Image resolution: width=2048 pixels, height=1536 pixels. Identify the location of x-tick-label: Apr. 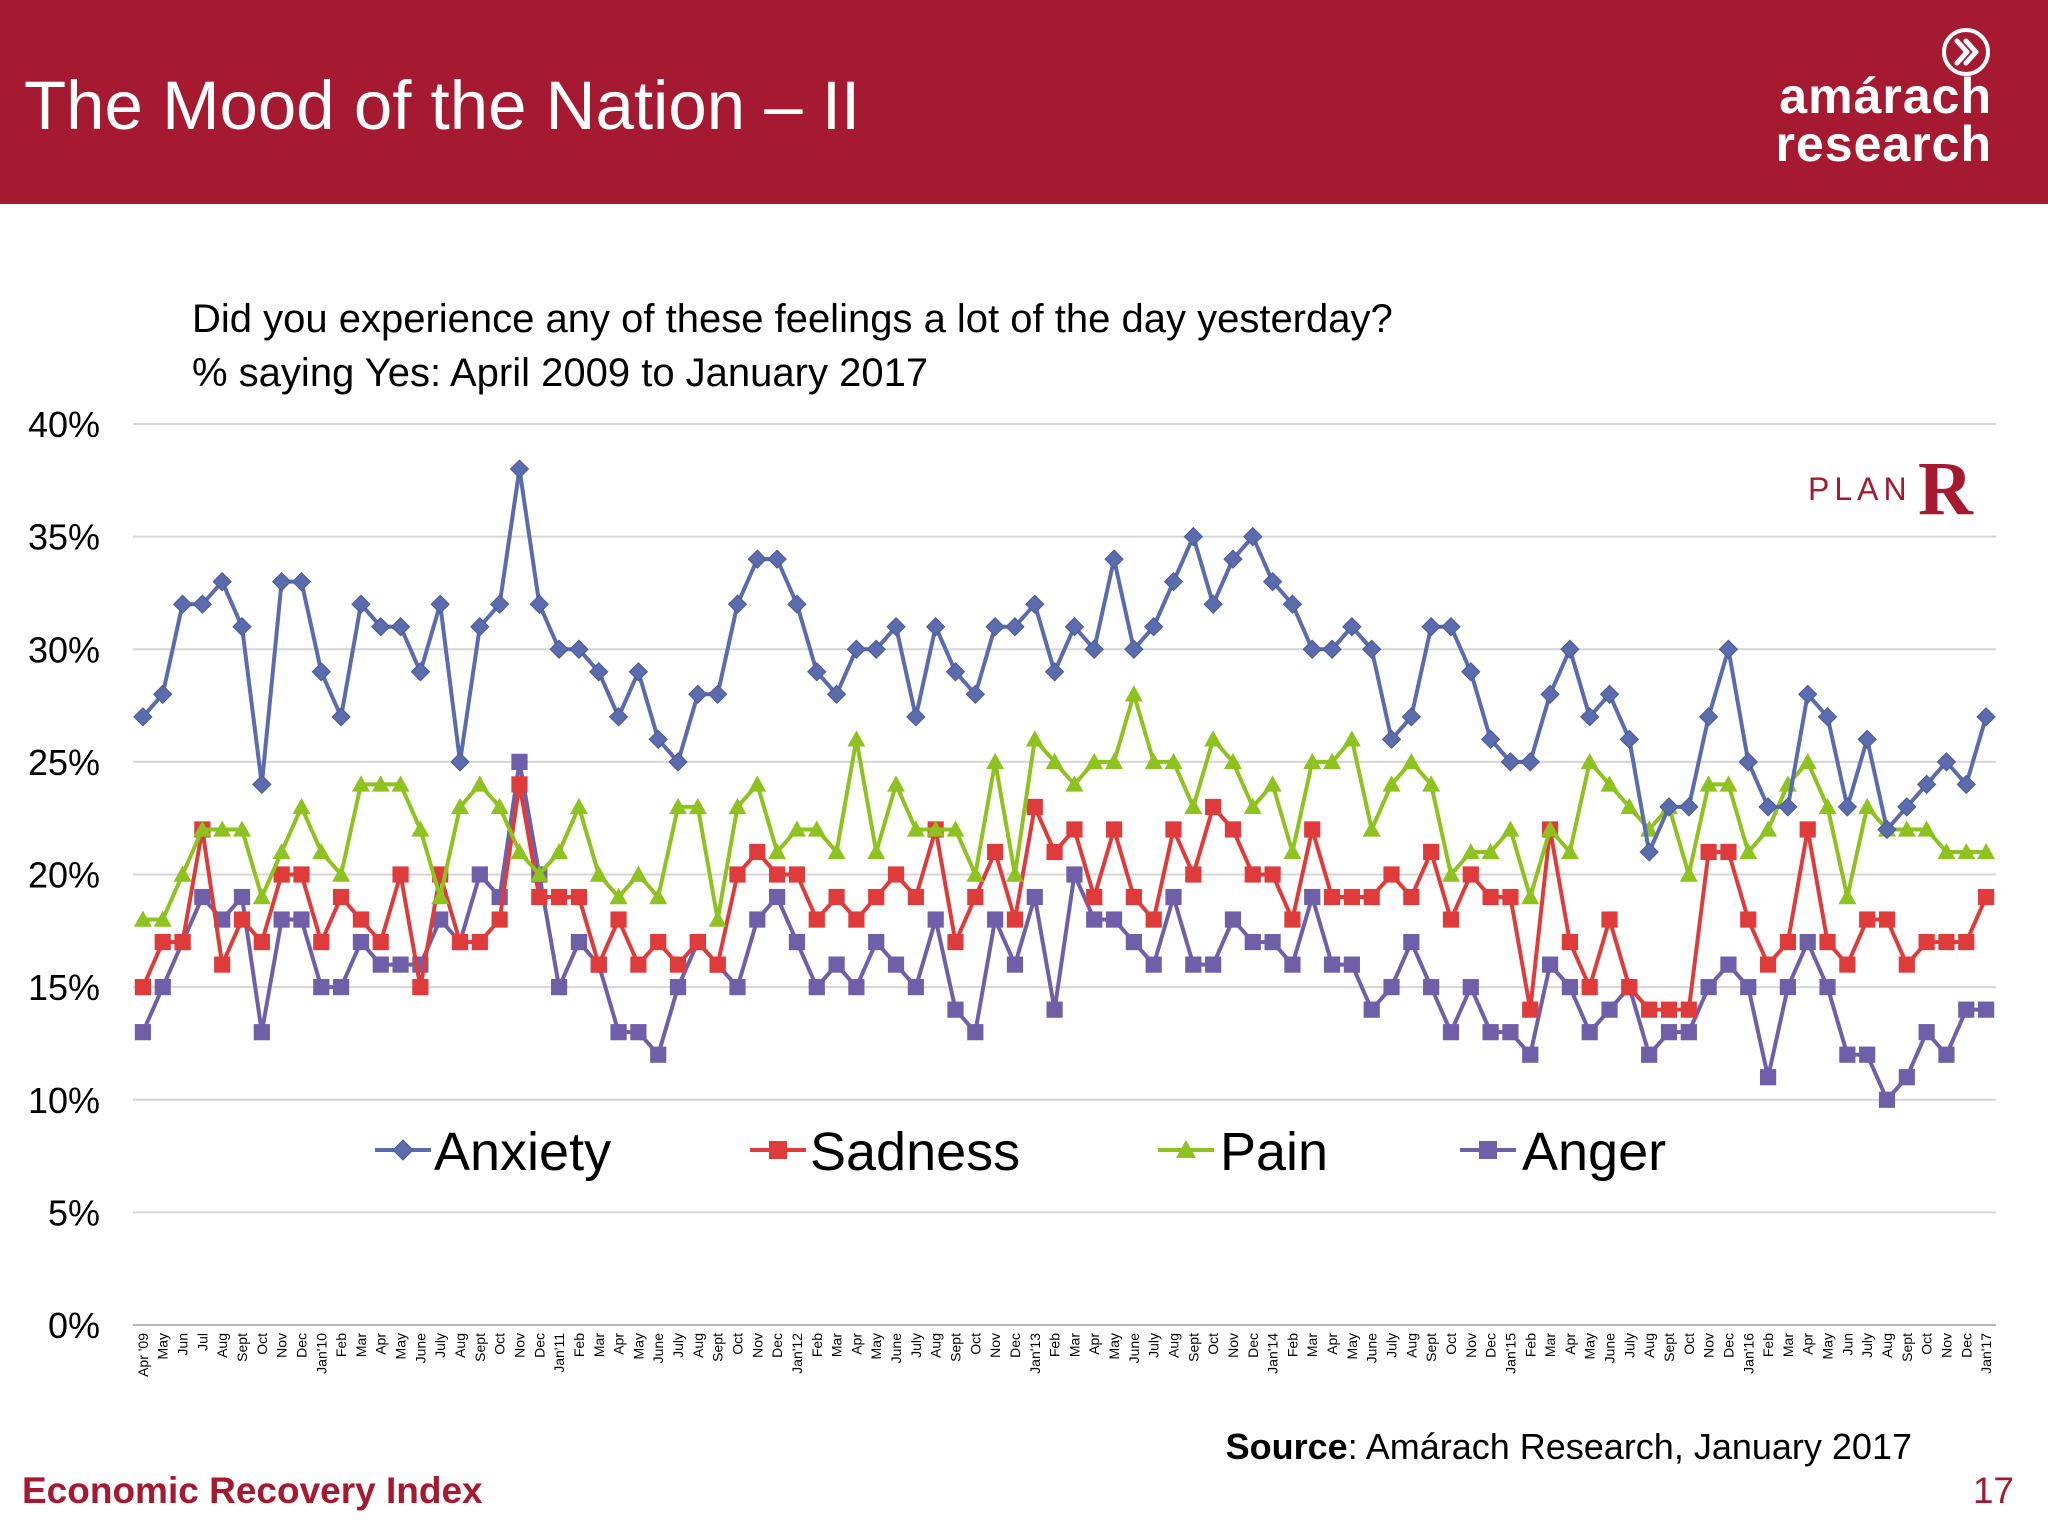
(1094, 1344).